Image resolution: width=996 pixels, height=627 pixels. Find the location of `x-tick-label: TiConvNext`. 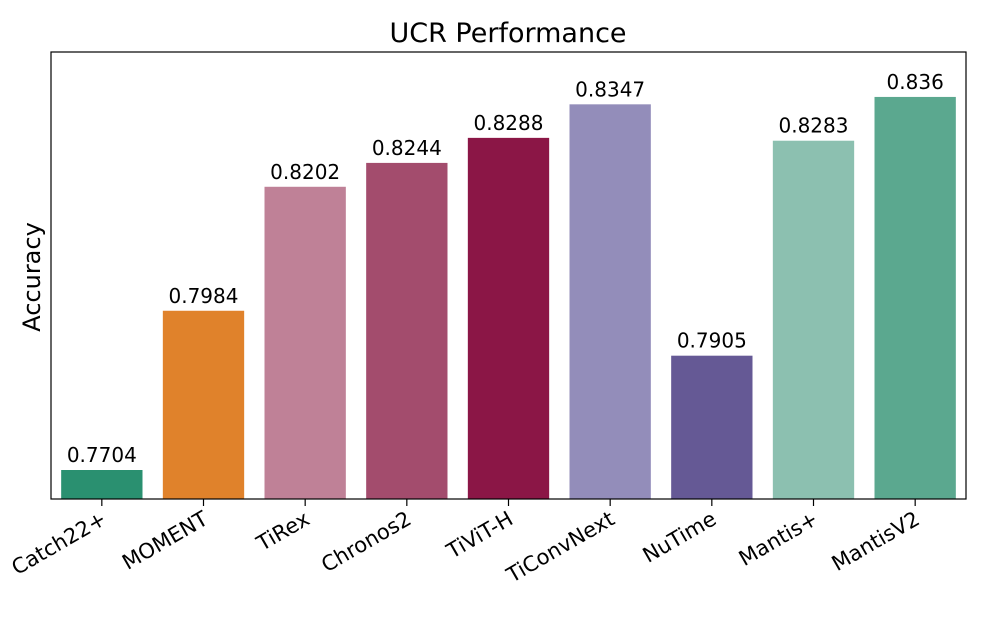

x-tick-label: TiConvNext is located at coordinates (560, 547).